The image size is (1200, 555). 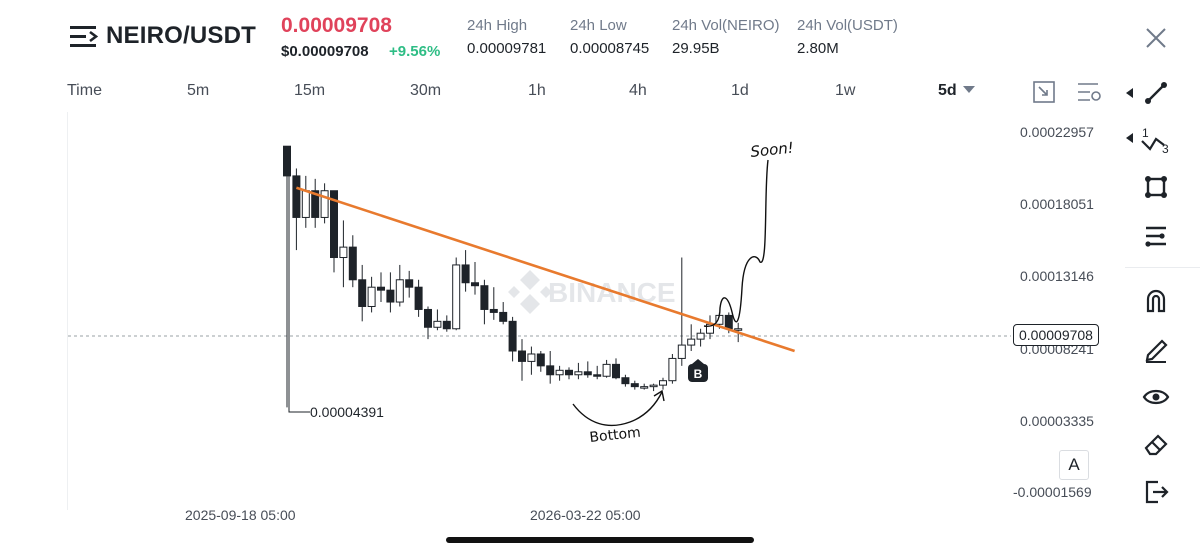 What do you see at coordinates (638, 90) in the screenshot?
I see `tf-4h: 4h` at bounding box center [638, 90].